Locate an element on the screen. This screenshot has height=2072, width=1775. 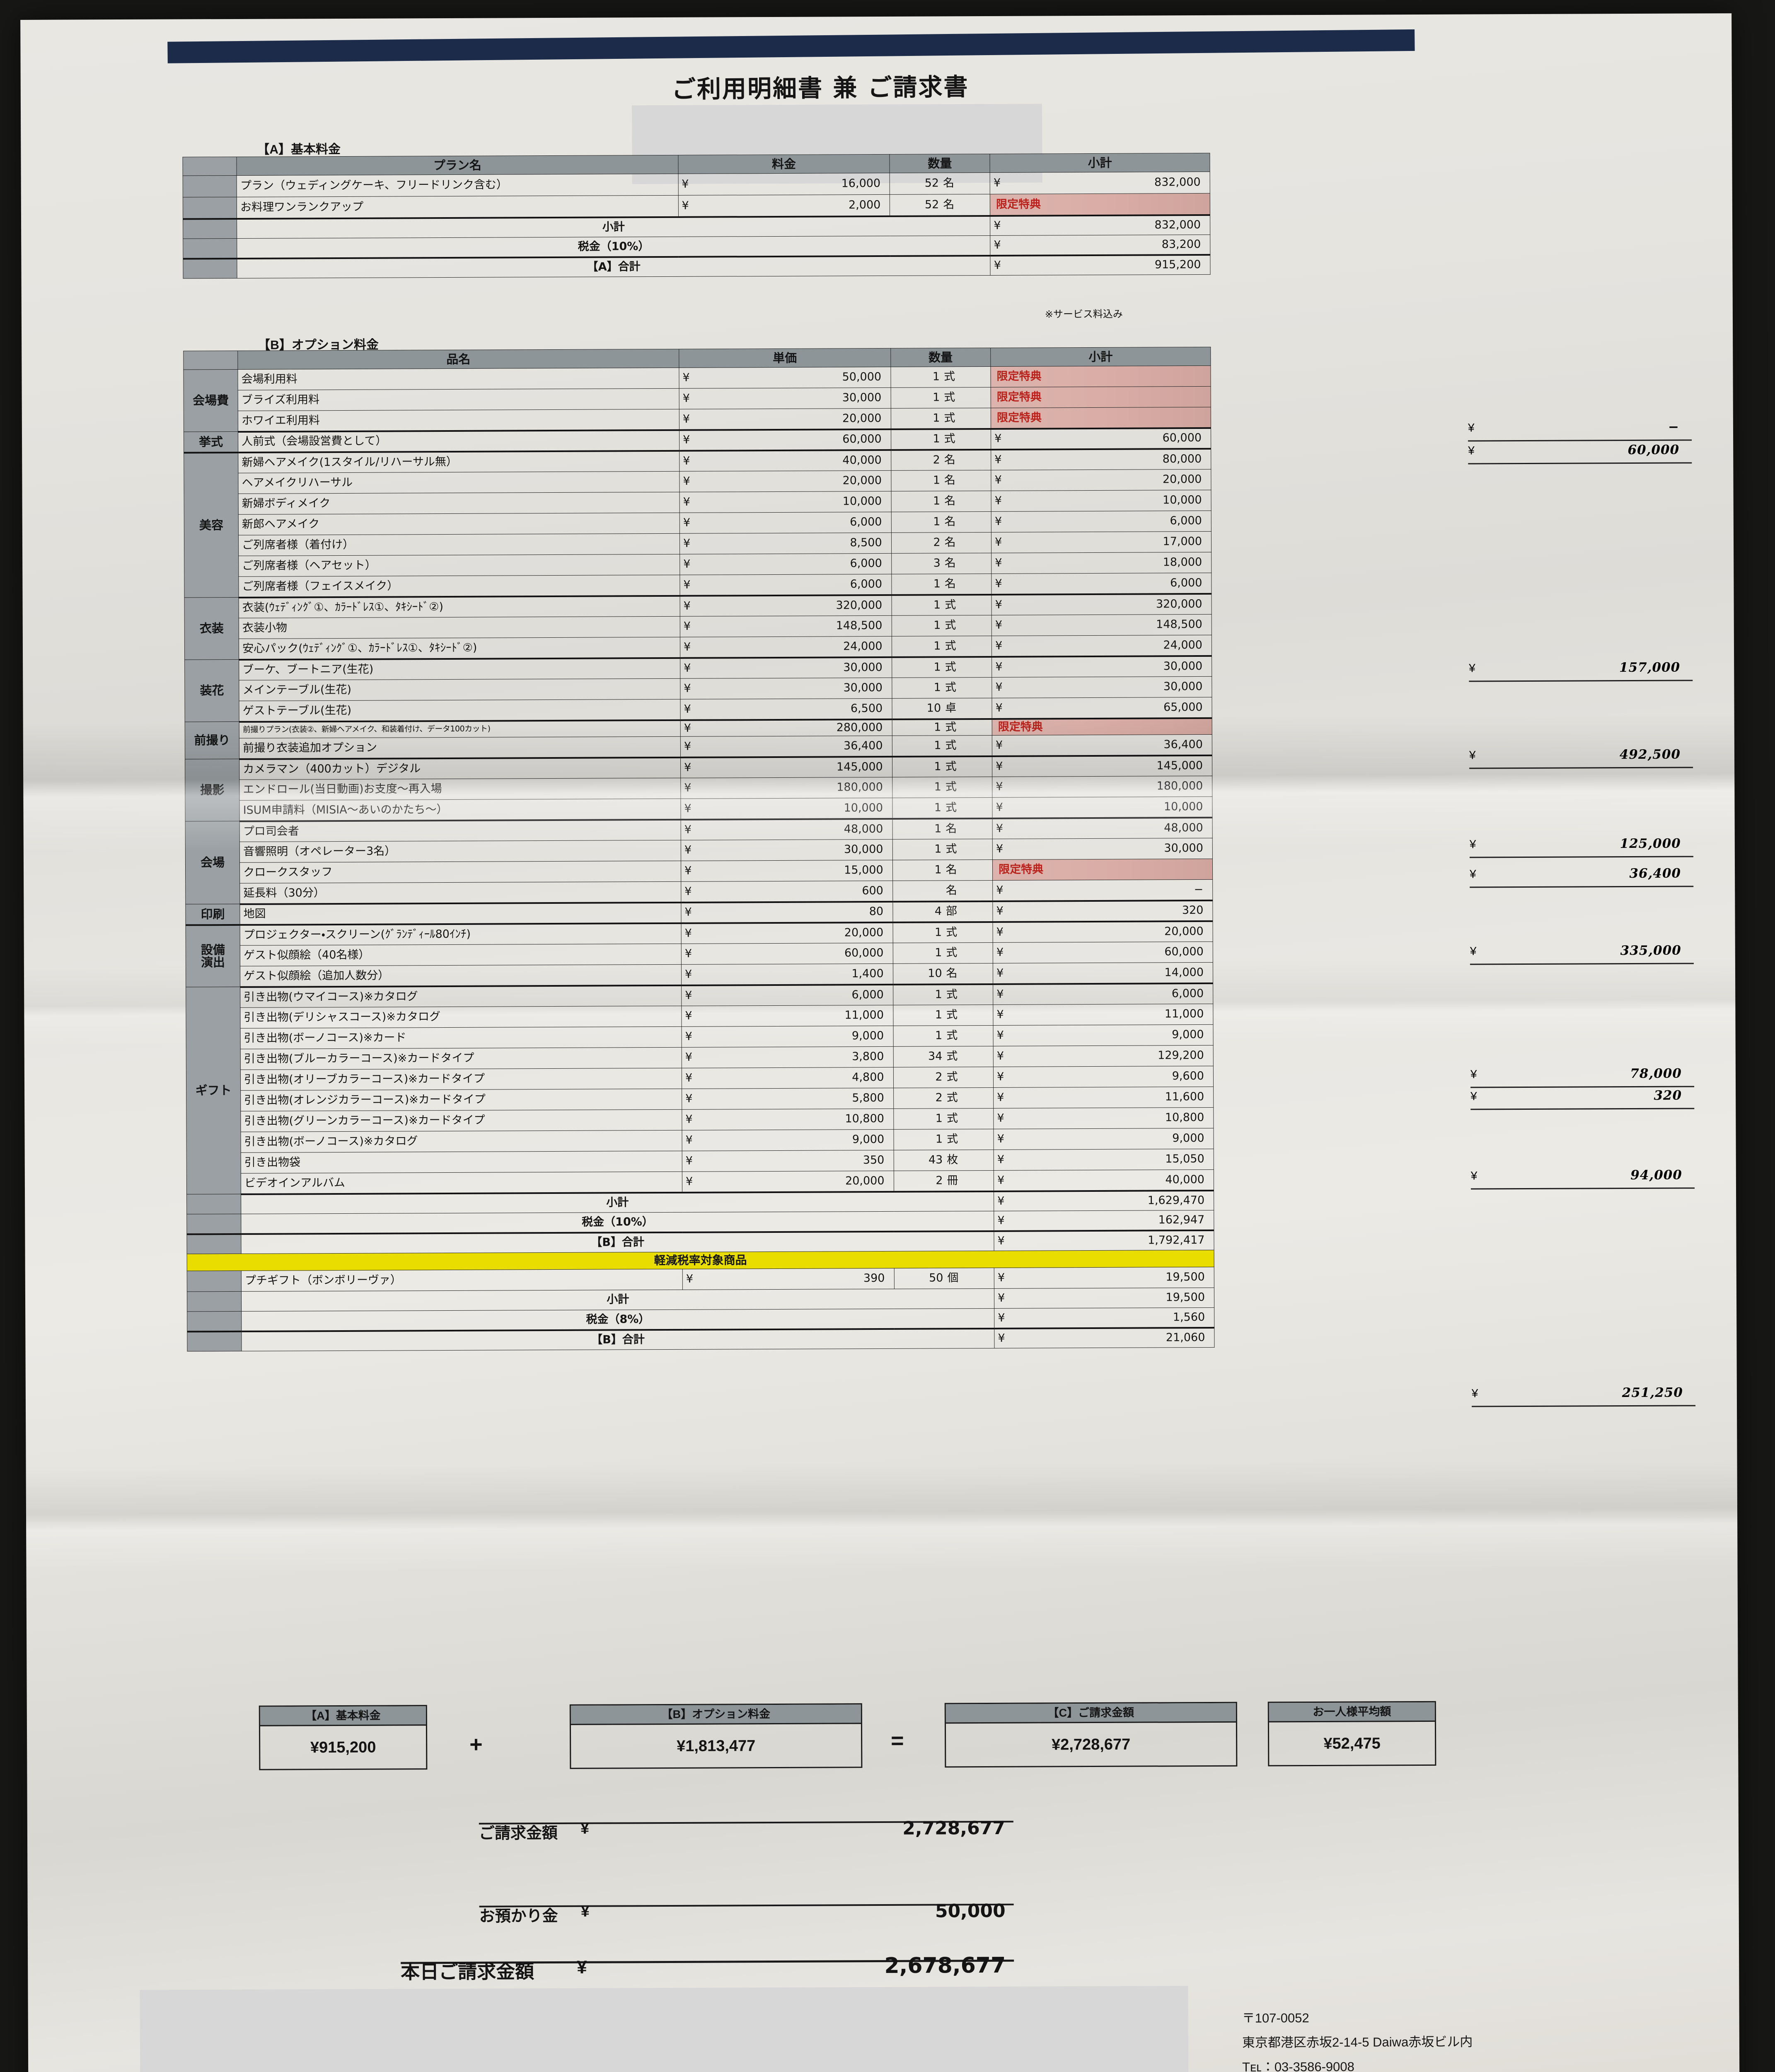
item-name: 新婦ヘアメイク(1スタイル/リハーサル無） is located at coordinates (459, 461).